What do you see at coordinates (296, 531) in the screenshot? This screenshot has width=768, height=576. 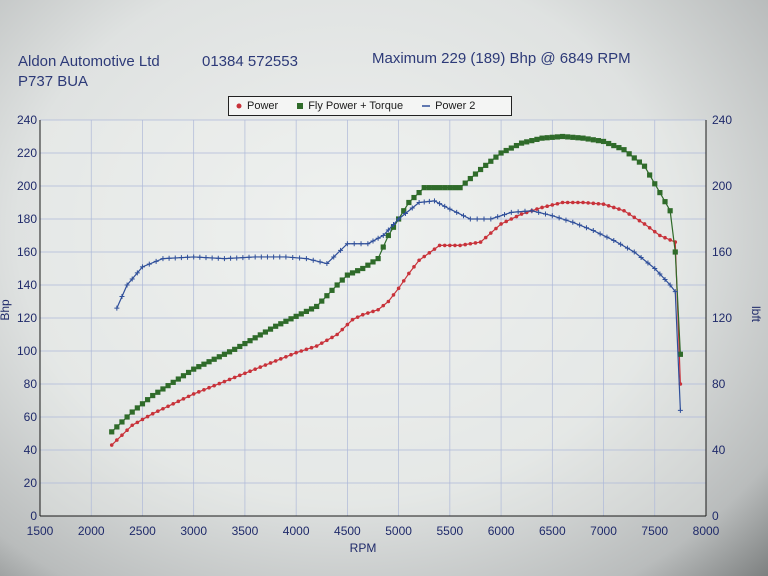 I see `x-tick-label: 4000` at bounding box center [296, 531].